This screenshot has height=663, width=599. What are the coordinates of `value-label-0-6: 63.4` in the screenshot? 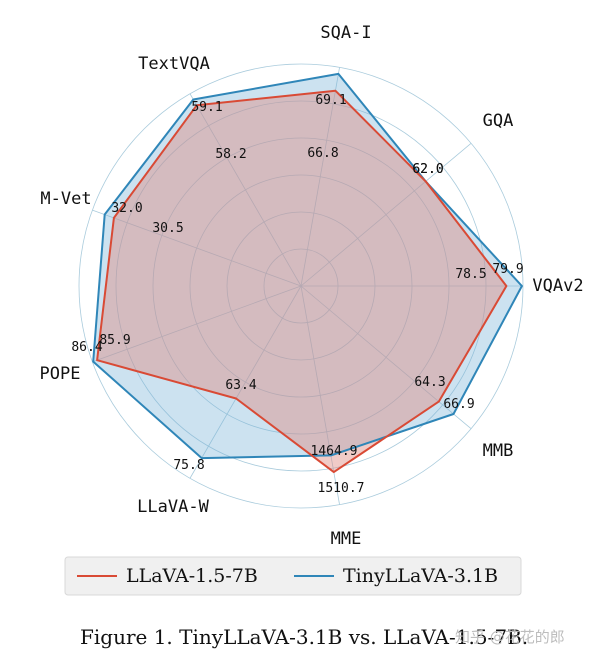 It's located at (240, 385).